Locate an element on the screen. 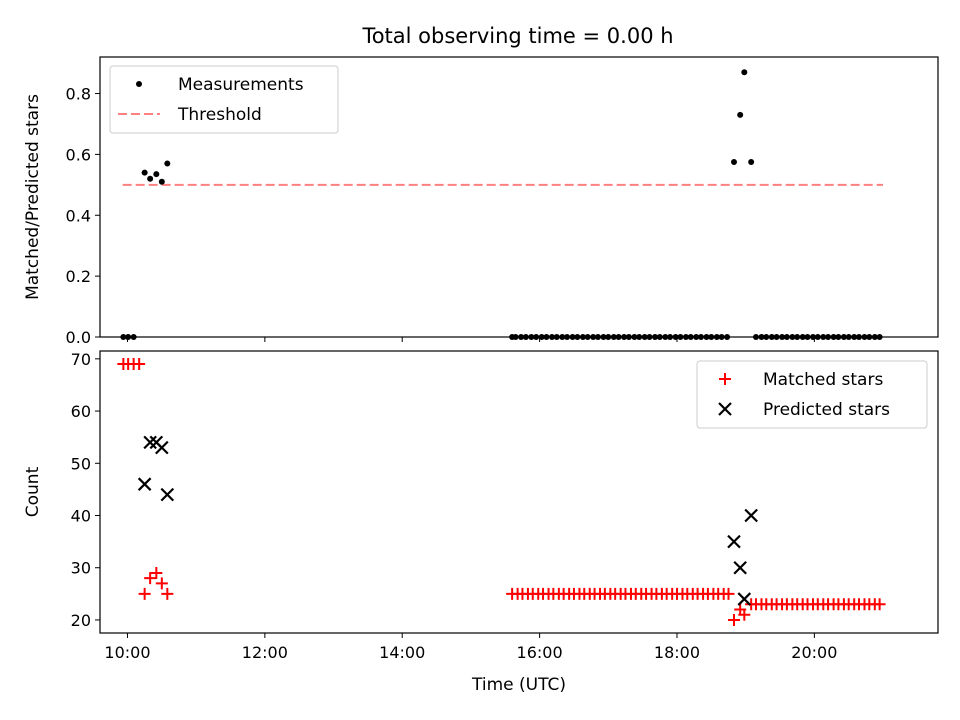 This screenshot has width=960, height=720. legend-label-measurements: Measurements is located at coordinates (241, 85).